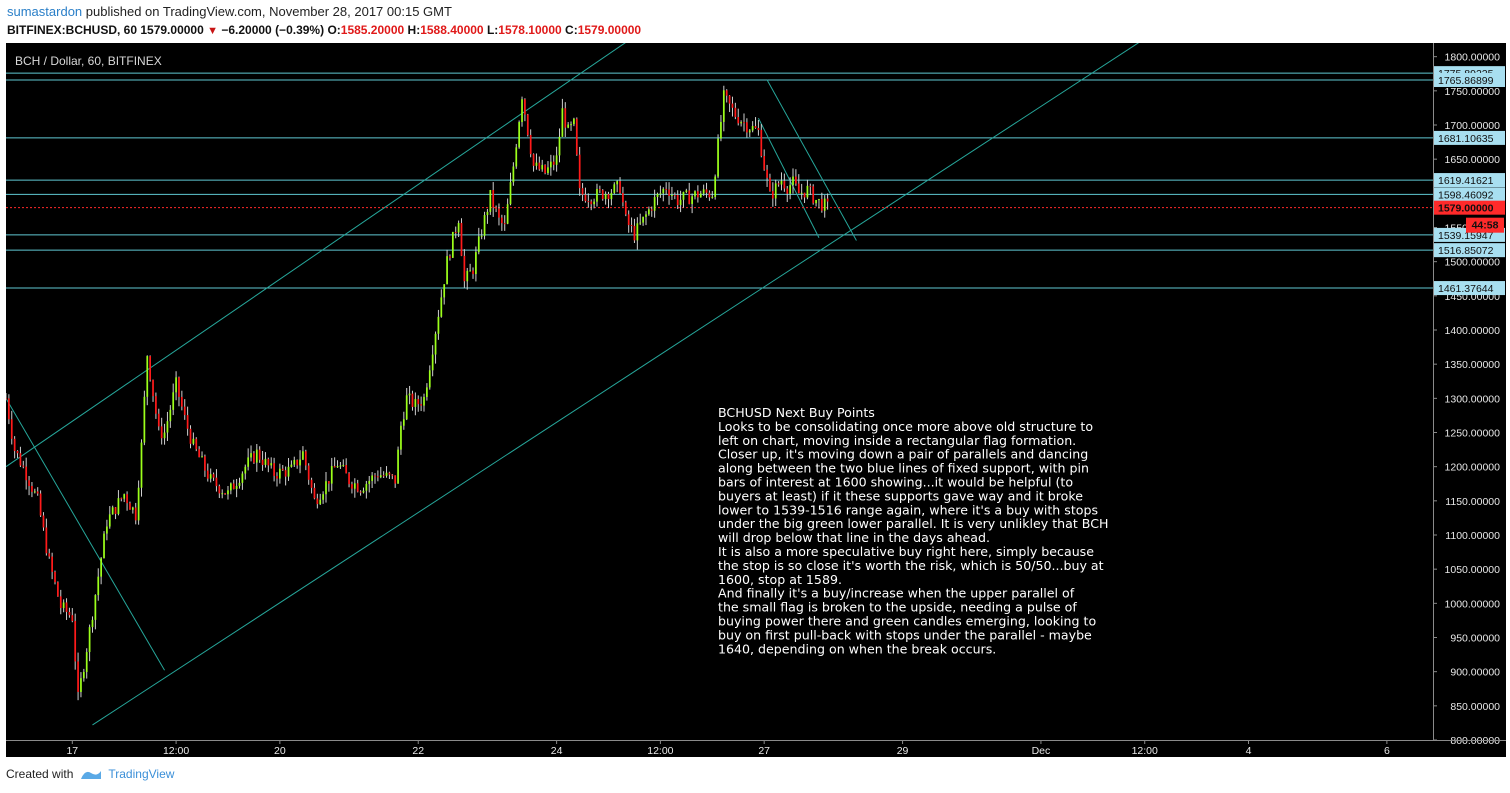 The width and height of the screenshot is (1510, 793). Describe the element at coordinates (85, 534) in the screenshot. I see `trend-line` at that location.